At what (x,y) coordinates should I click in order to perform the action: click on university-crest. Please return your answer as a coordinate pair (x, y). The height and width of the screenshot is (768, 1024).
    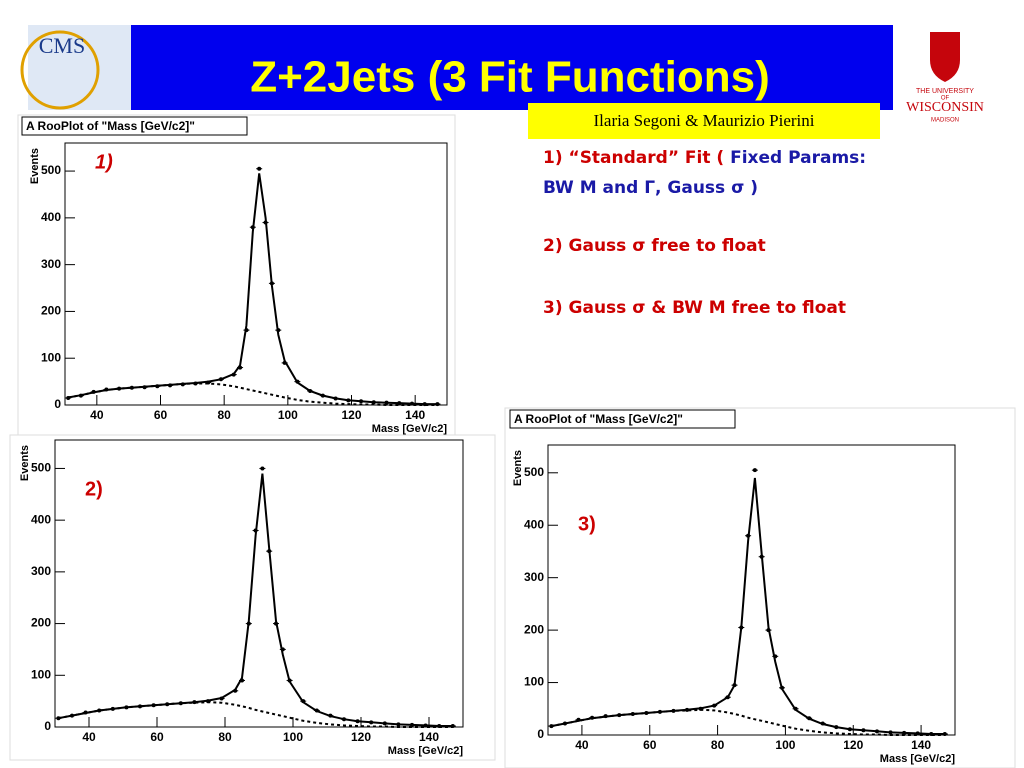
    Looking at the image, I should click on (945, 57).